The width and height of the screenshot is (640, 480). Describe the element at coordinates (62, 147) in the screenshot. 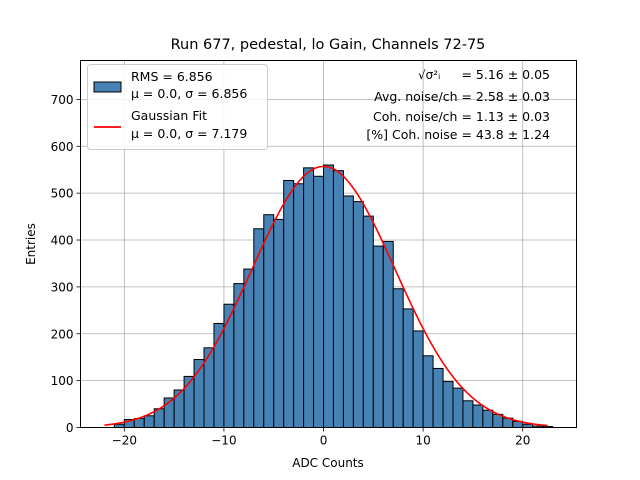

I see `y-tick-label: 600` at that location.